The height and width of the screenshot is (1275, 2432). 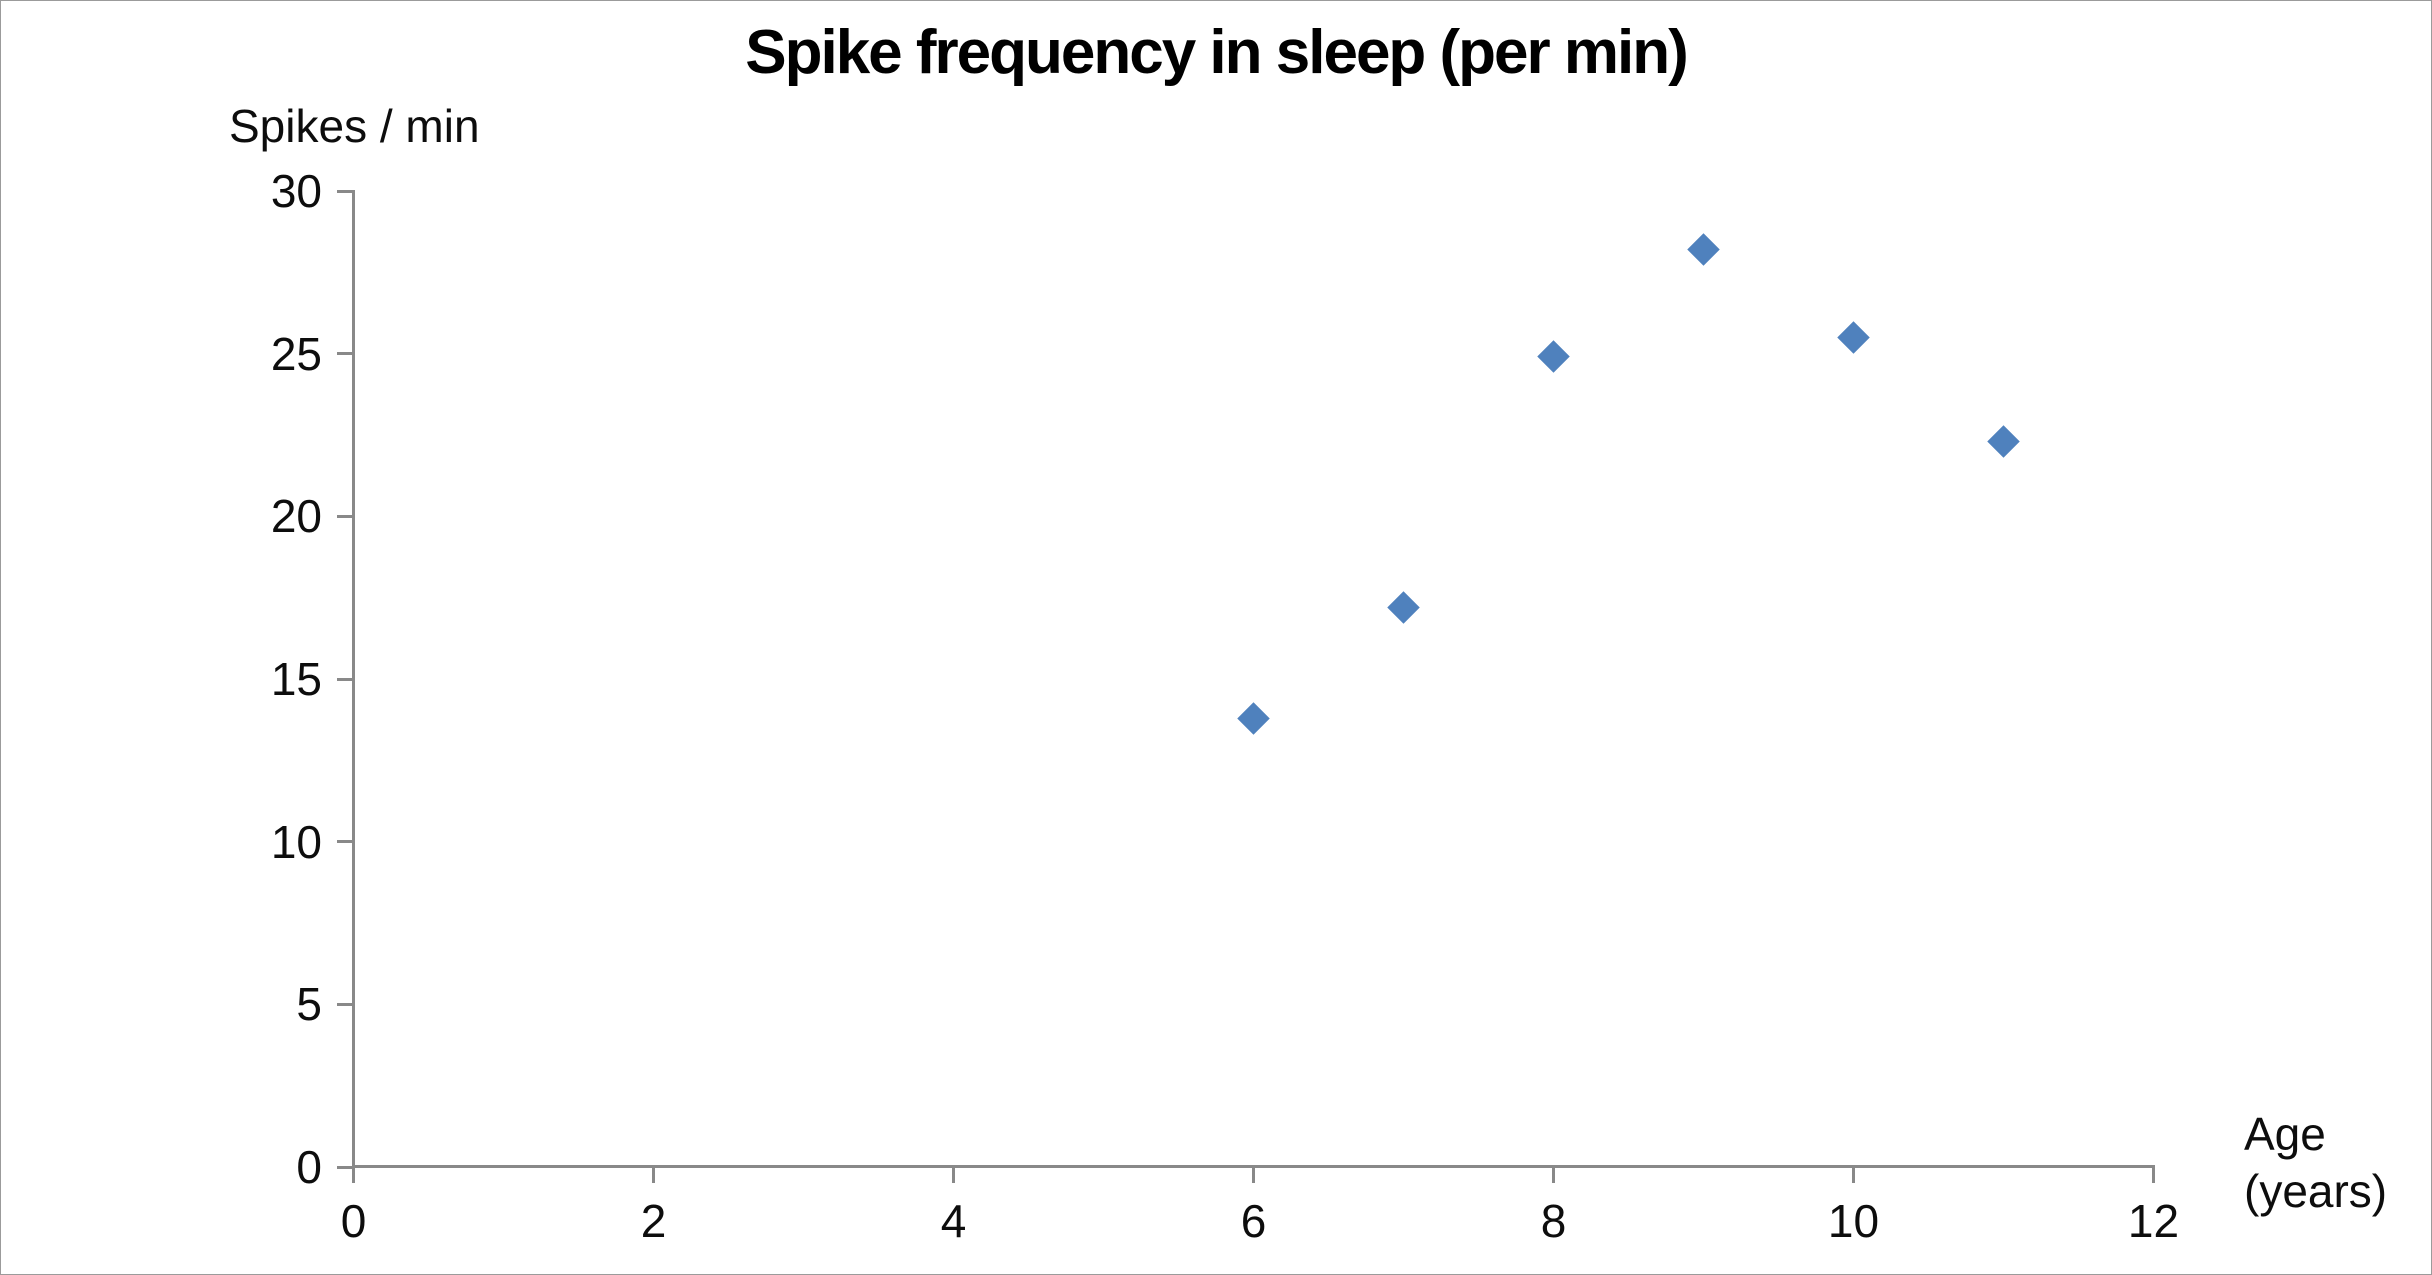 What do you see at coordinates (2153, 1221) in the screenshot?
I see `x-tick-label: 12` at bounding box center [2153, 1221].